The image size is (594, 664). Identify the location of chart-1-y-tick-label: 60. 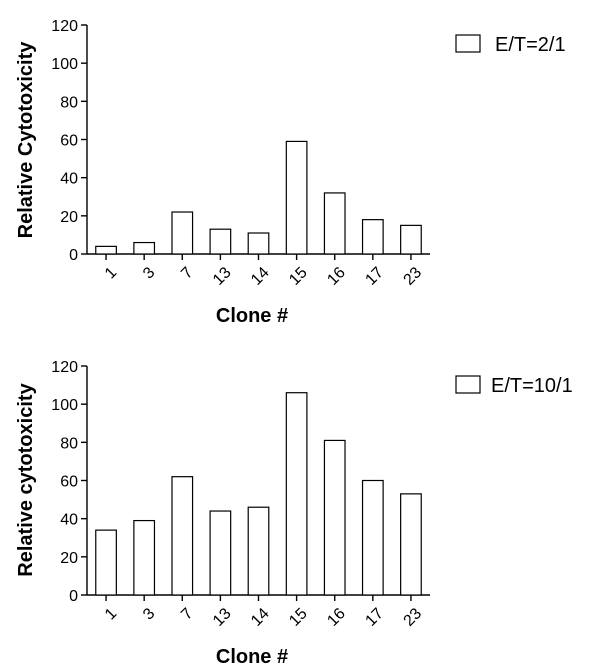
(69, 141).